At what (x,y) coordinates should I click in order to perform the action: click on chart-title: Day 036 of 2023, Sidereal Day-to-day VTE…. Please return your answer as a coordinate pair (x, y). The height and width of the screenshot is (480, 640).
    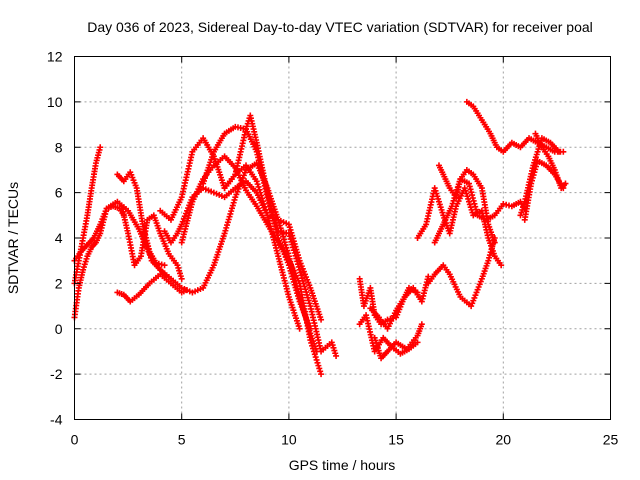
    Looking at the image, I should click on (340, 27).